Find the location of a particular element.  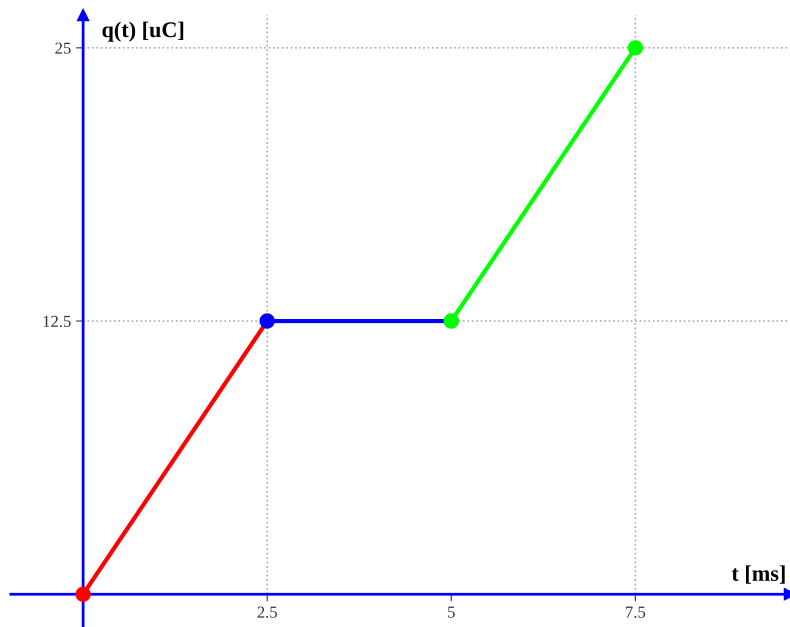

x-tick-label: 5 is located at coordinates (451, 612).